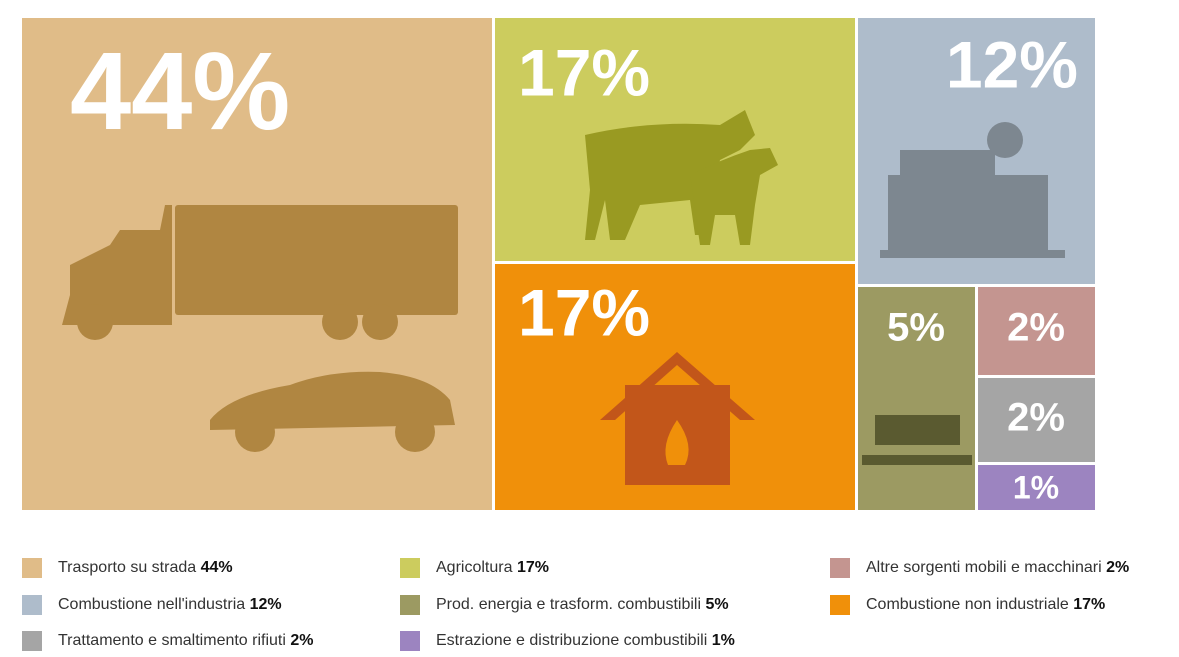 The height and width of the screenshot is (657, 1179). Describe the element at coordinates (716, 604) in the screenshot. I see `legend-value: 5%` at that location.